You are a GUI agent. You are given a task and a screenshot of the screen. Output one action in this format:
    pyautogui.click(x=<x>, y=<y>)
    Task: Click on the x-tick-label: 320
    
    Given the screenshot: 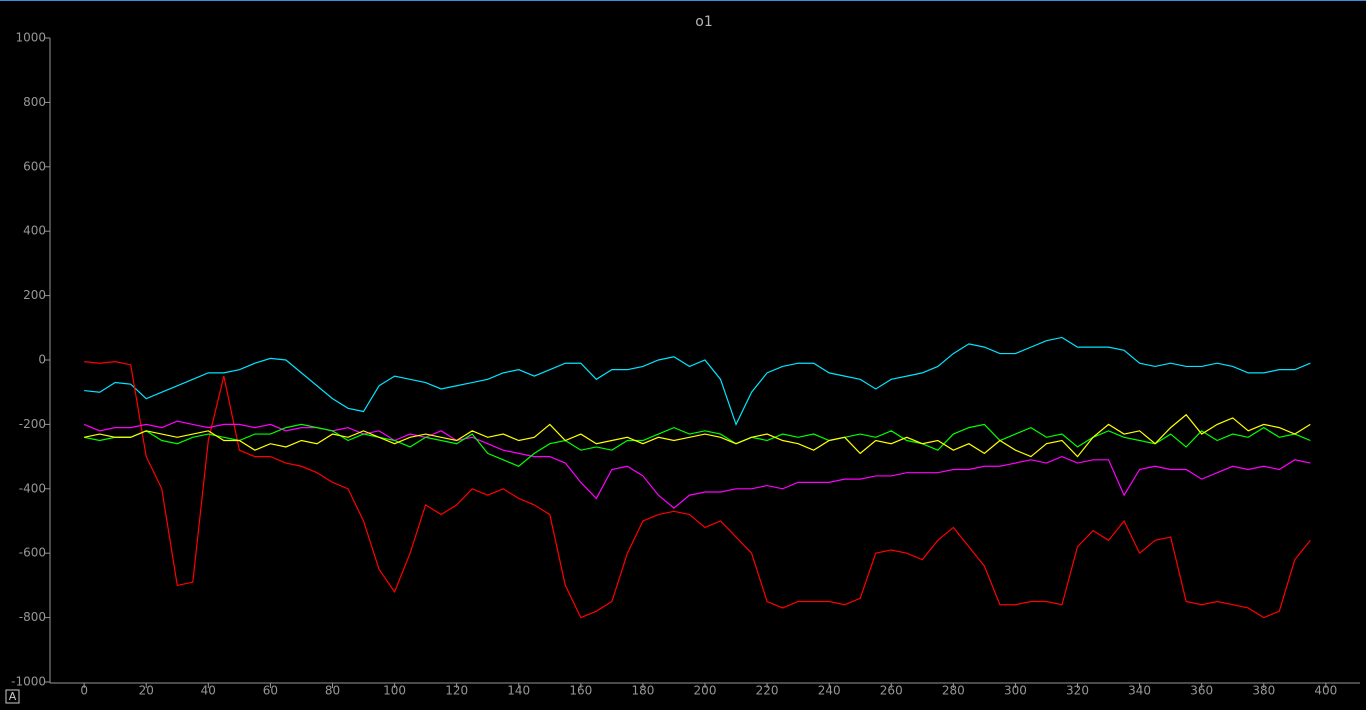 What is the action you would take?
    pyautogui.click(x=1077, y=691)
    